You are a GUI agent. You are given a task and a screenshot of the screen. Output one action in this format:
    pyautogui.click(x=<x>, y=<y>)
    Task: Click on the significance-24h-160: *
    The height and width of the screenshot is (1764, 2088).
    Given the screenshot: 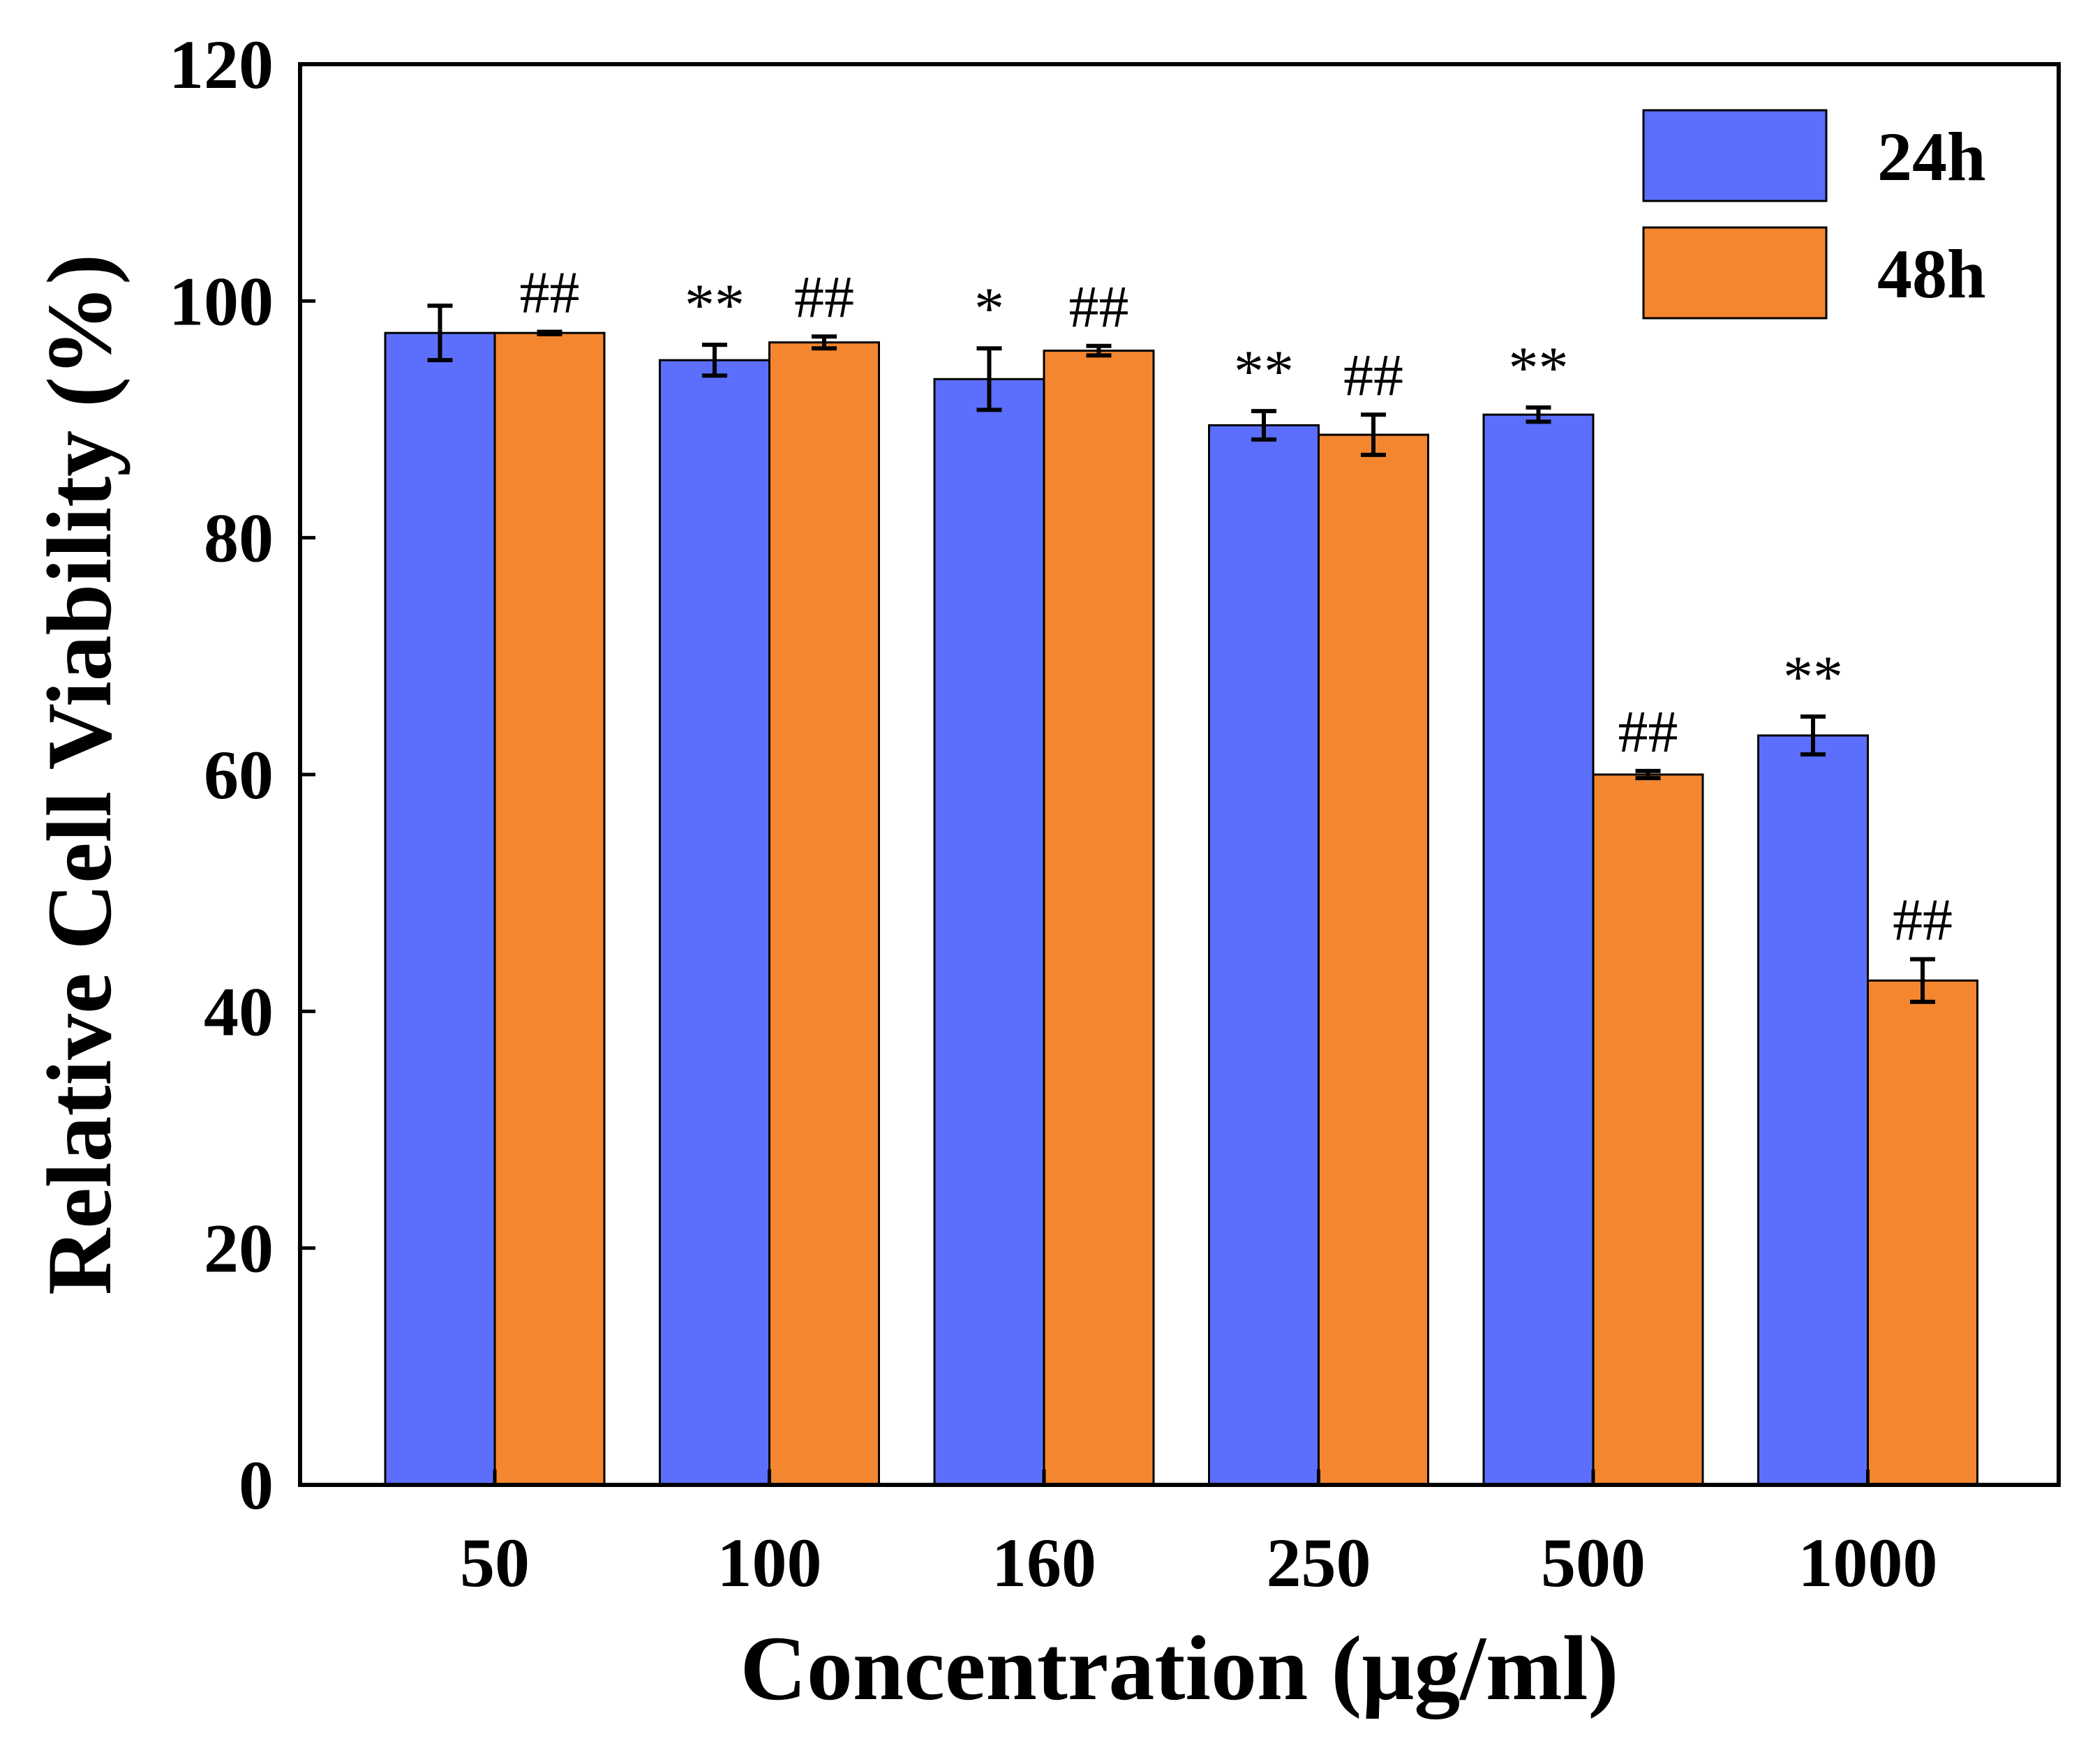 What is the action you would take?
    pyautogui.click(x=989, y=309)
    